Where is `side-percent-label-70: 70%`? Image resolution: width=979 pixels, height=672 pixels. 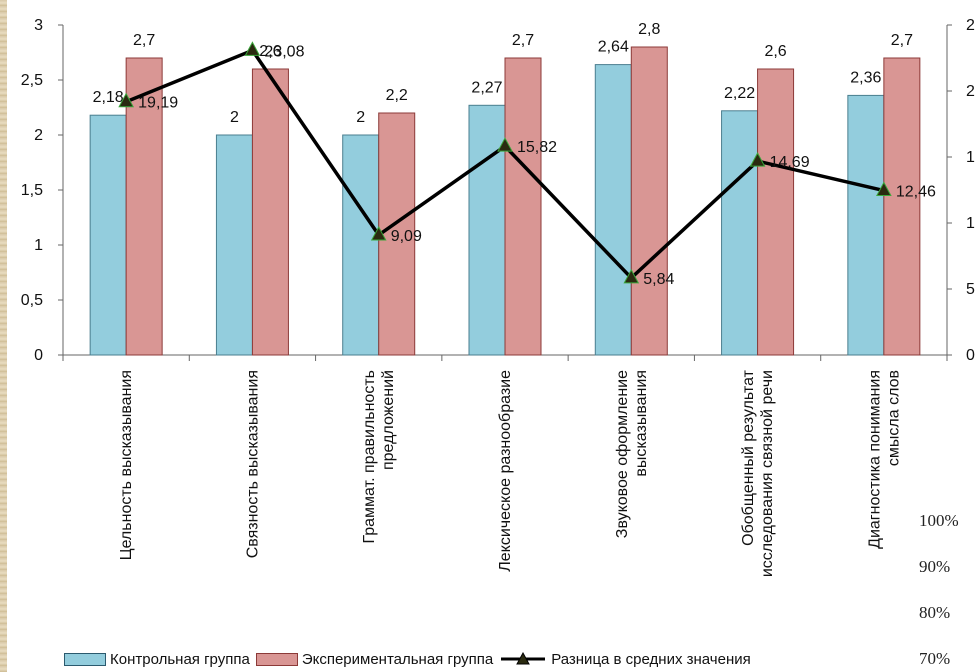 side-percent-label-70: 70% is located at coordinates (935, 658).